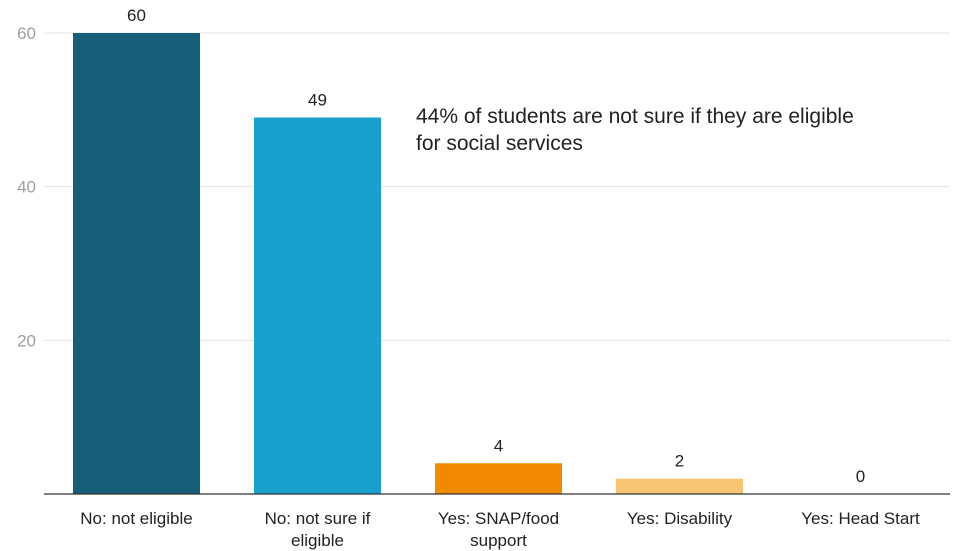 This screenshot has width=958, height=551. I want to click on x-tick-label: Yes: SNAP/food support, so click(498, 529).